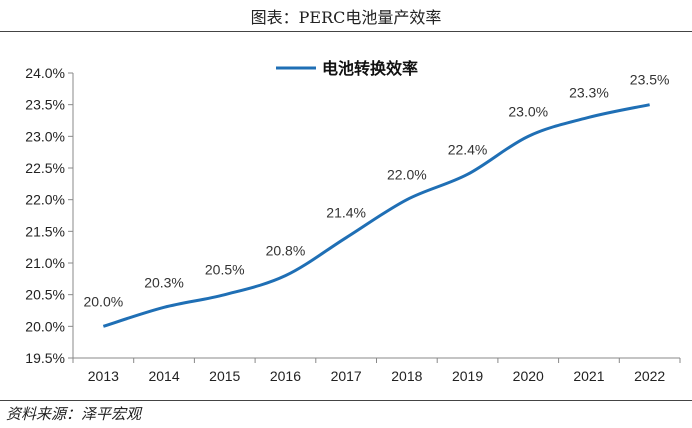  Describe the element at coordinates (346, 31) in the screenshot. I see `top-rule` at that location.